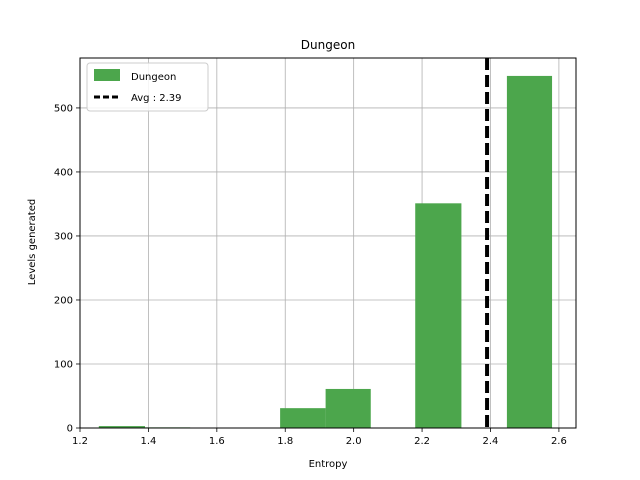  Describe the element at coordinates (153, 77) in the screenshot. I see `legend-label-dungeon: Dungeon` at that location.